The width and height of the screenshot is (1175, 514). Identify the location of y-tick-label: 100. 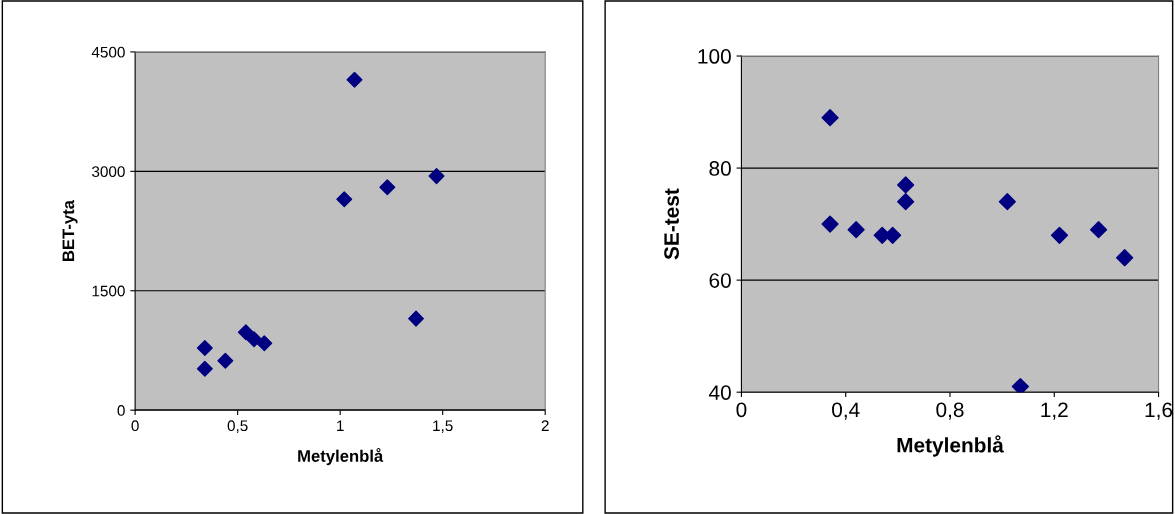
(714, 56).